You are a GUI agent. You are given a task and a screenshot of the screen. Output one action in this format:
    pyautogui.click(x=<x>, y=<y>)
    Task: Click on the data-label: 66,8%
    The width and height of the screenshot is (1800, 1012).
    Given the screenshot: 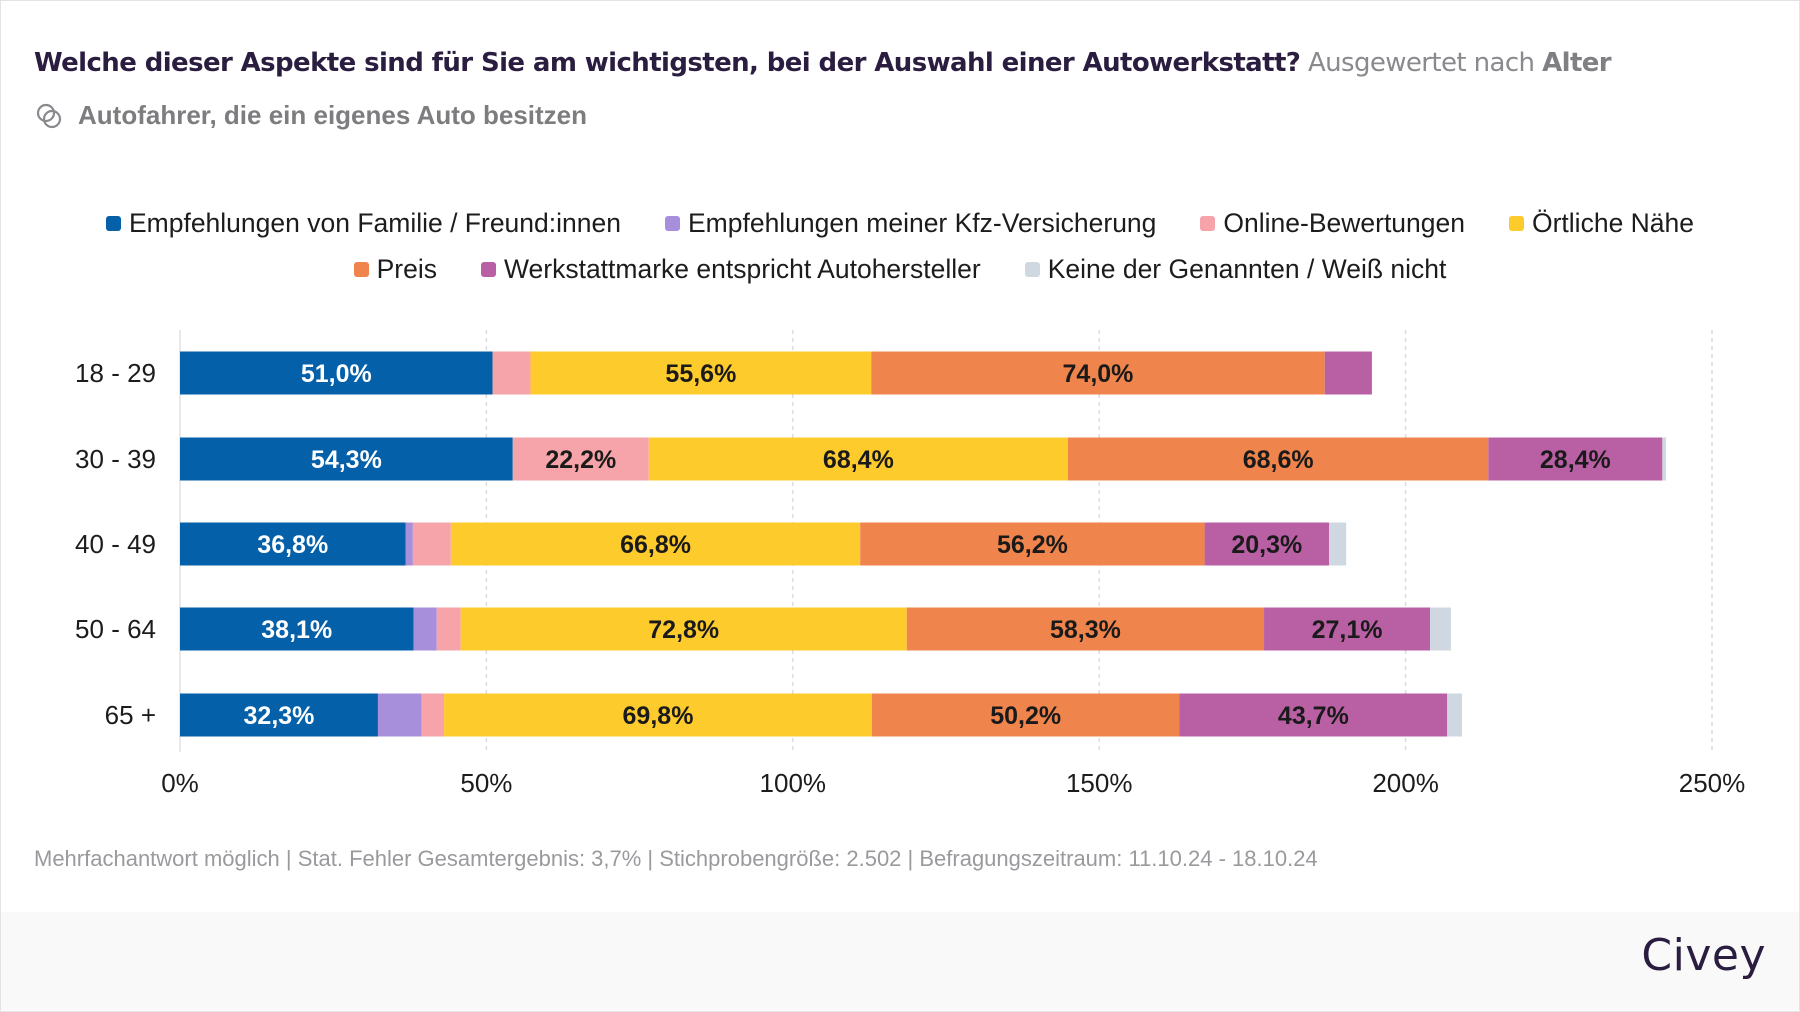 What is the action you would take?
    pyautogui.click(x=655, y=545)
    